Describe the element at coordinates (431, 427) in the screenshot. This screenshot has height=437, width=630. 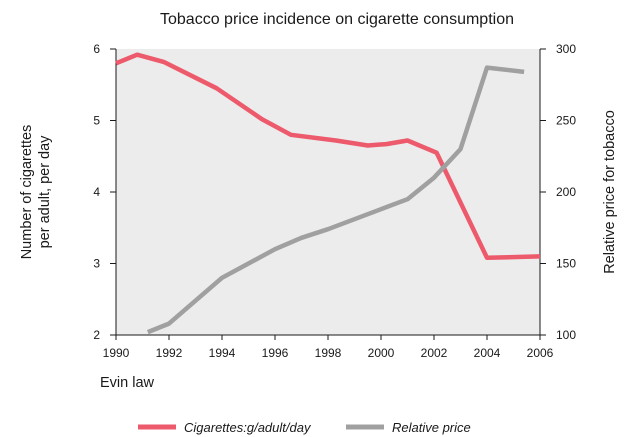
I see `legend-label-relative-price: Relative price` at that location.